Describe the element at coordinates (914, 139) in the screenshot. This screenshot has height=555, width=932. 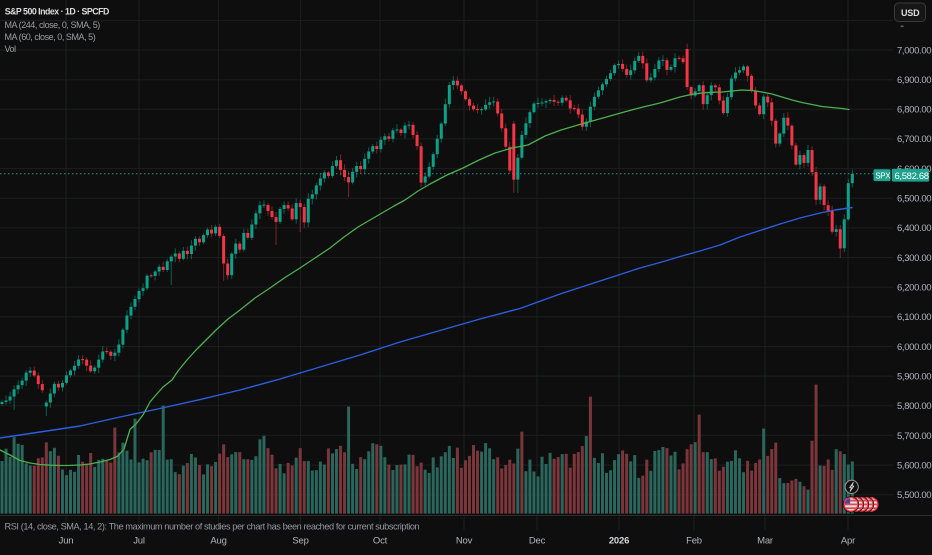
I see `svg-text: 6,700.00` at that location.